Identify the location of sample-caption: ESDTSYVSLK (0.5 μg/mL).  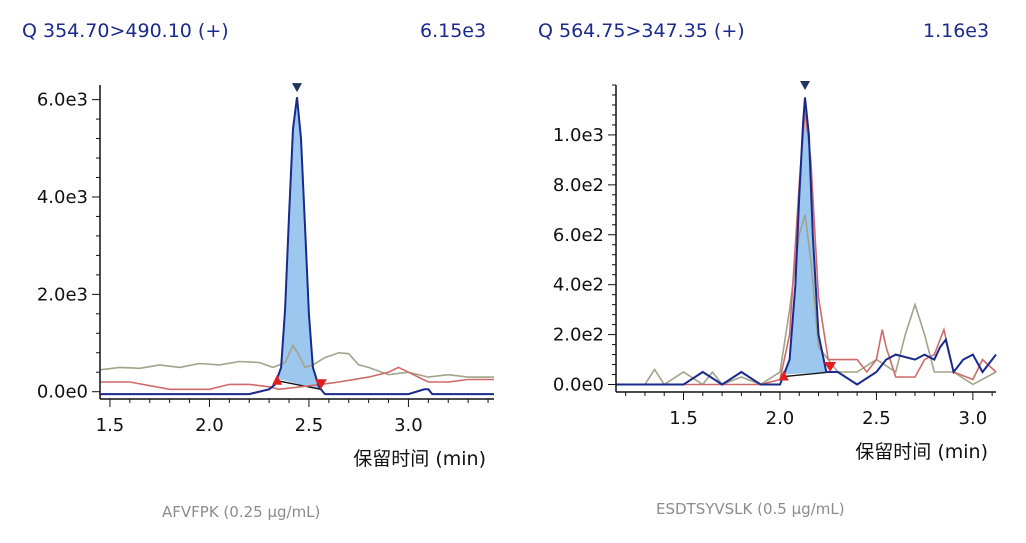
(750, 509).